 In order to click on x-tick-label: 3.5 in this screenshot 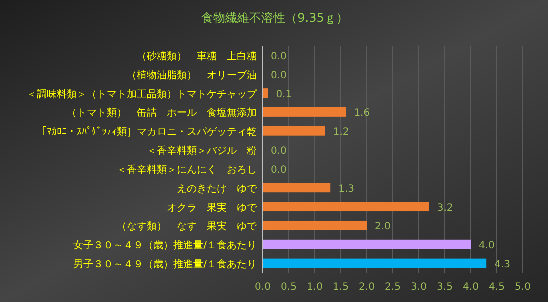, I will do `click(445, 287)`.